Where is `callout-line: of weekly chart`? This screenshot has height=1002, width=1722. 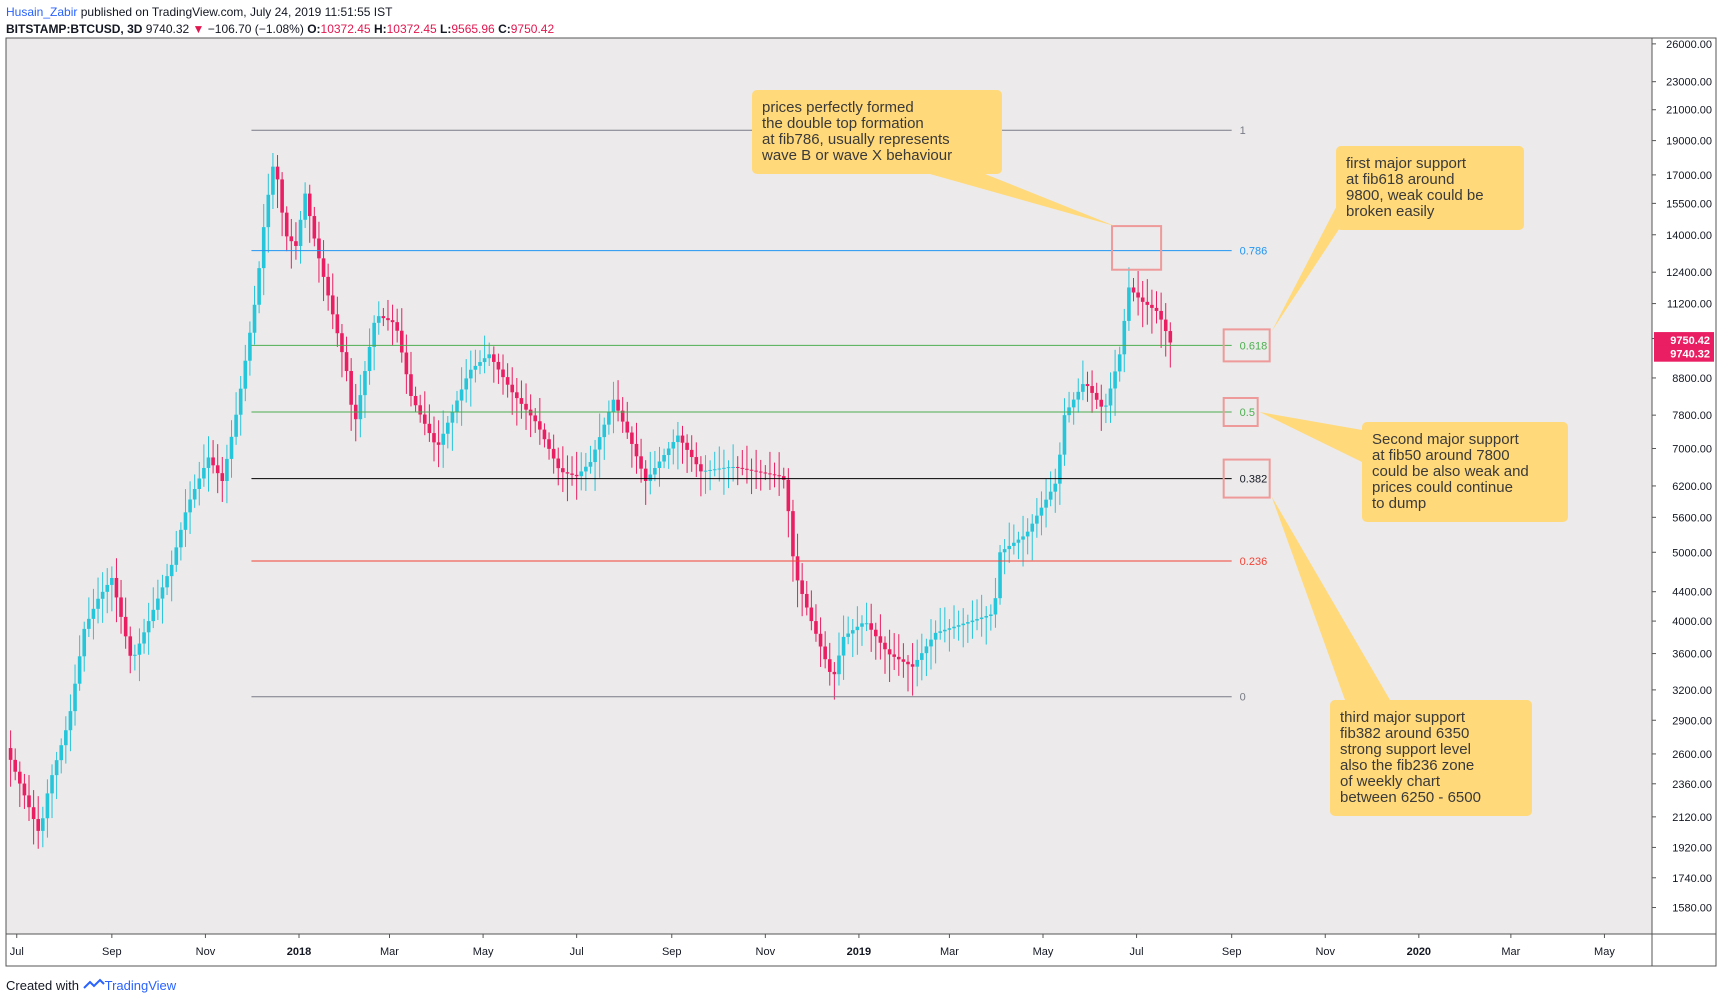
callout-line: of weekly chart is located at coordinates (1390, 781).